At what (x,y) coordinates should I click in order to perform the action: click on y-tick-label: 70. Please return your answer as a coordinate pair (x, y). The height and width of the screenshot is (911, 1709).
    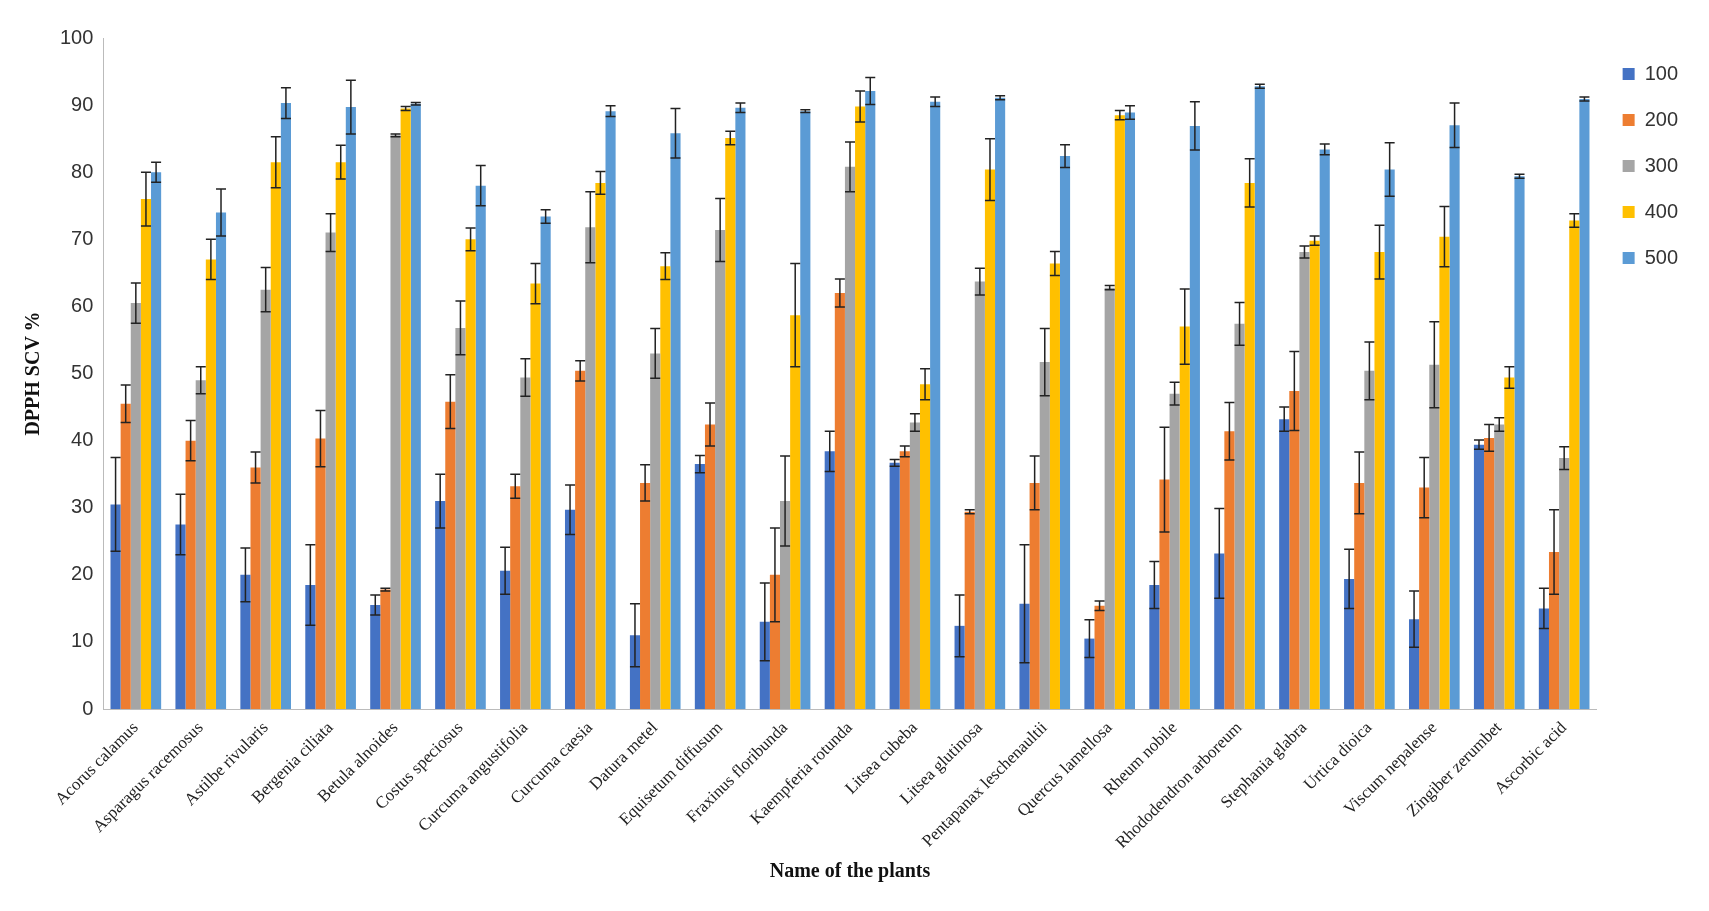
    Looking at the image, I should click on (82, 237).